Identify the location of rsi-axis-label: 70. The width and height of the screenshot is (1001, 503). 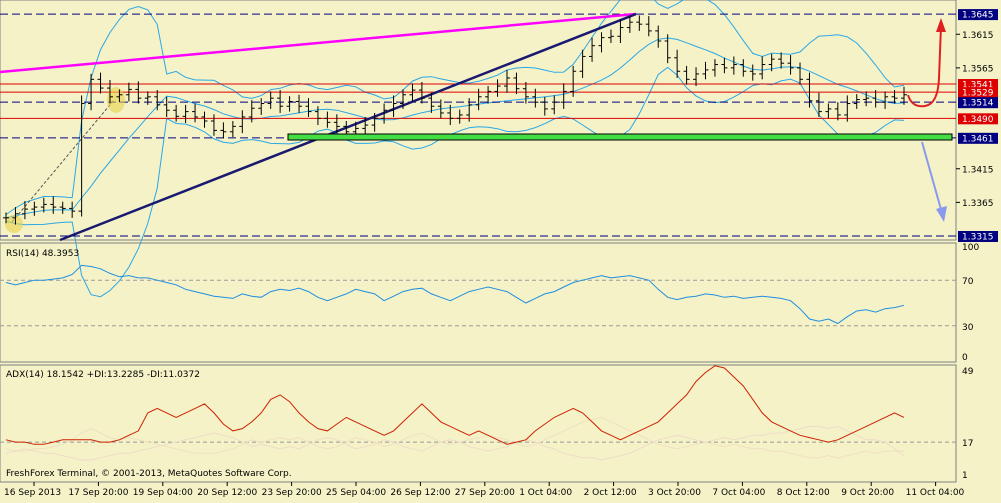
(968, 282).